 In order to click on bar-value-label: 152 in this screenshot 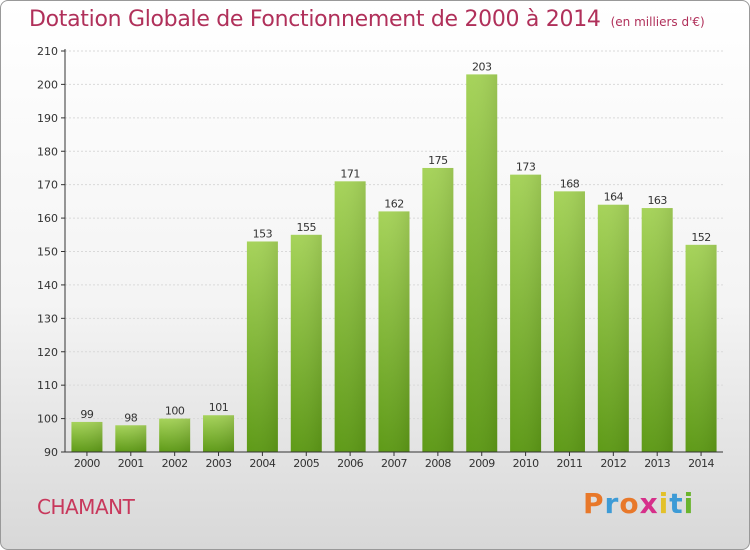, I will do `click(701, 237)`.